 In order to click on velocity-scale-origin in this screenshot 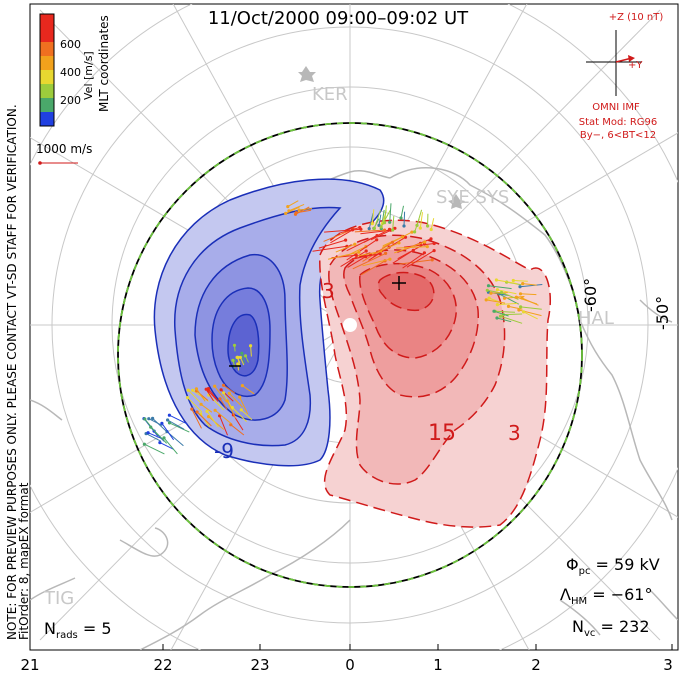, I will do `click(40, 163)`.